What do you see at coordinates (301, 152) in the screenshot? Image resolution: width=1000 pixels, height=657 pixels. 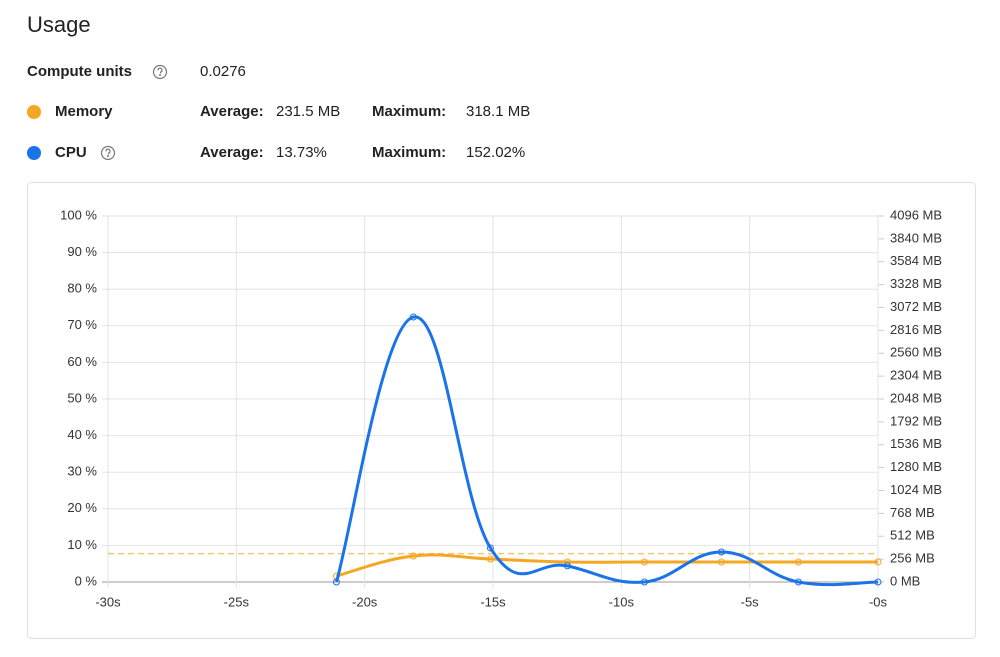 I see `stat-value: 13.73%` at bounding box center [301, 152].